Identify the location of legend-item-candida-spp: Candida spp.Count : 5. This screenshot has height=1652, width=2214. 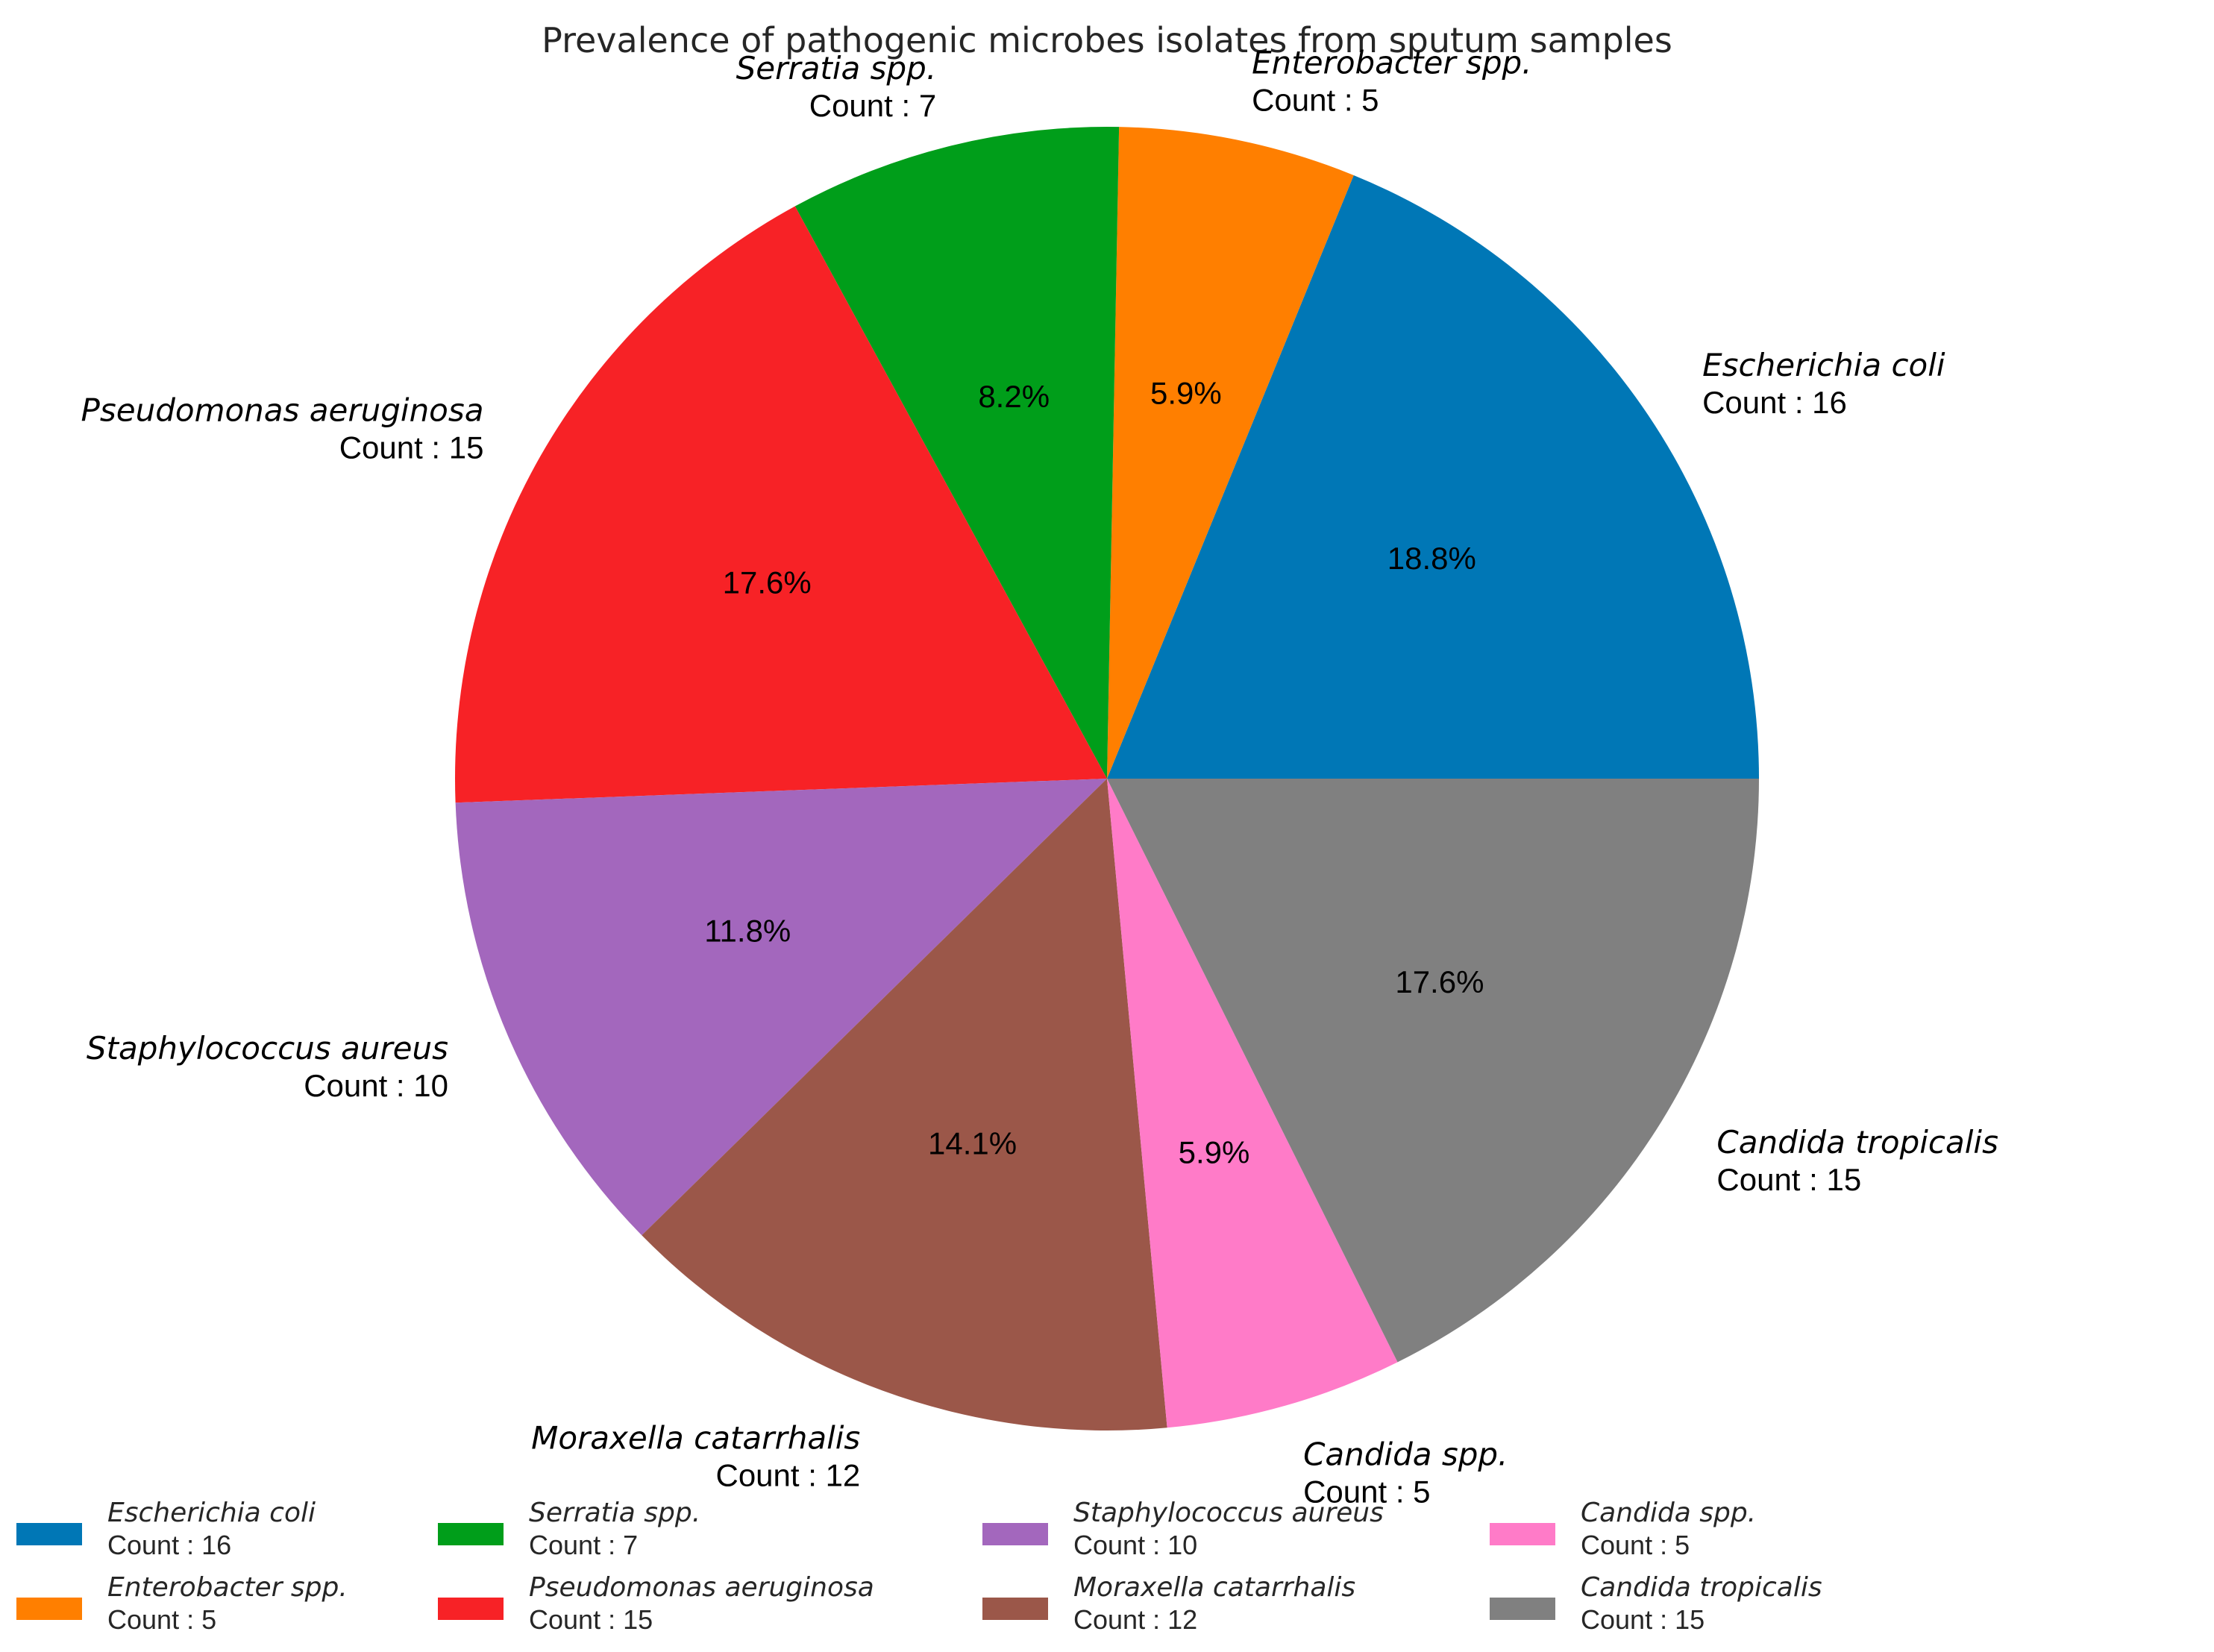
(1623, 1529).